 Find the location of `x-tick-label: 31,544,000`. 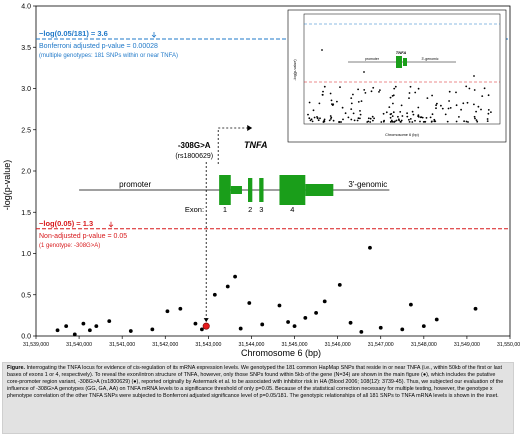

x-tick-label: 31,544,000 is located at coordinates (251, 345).